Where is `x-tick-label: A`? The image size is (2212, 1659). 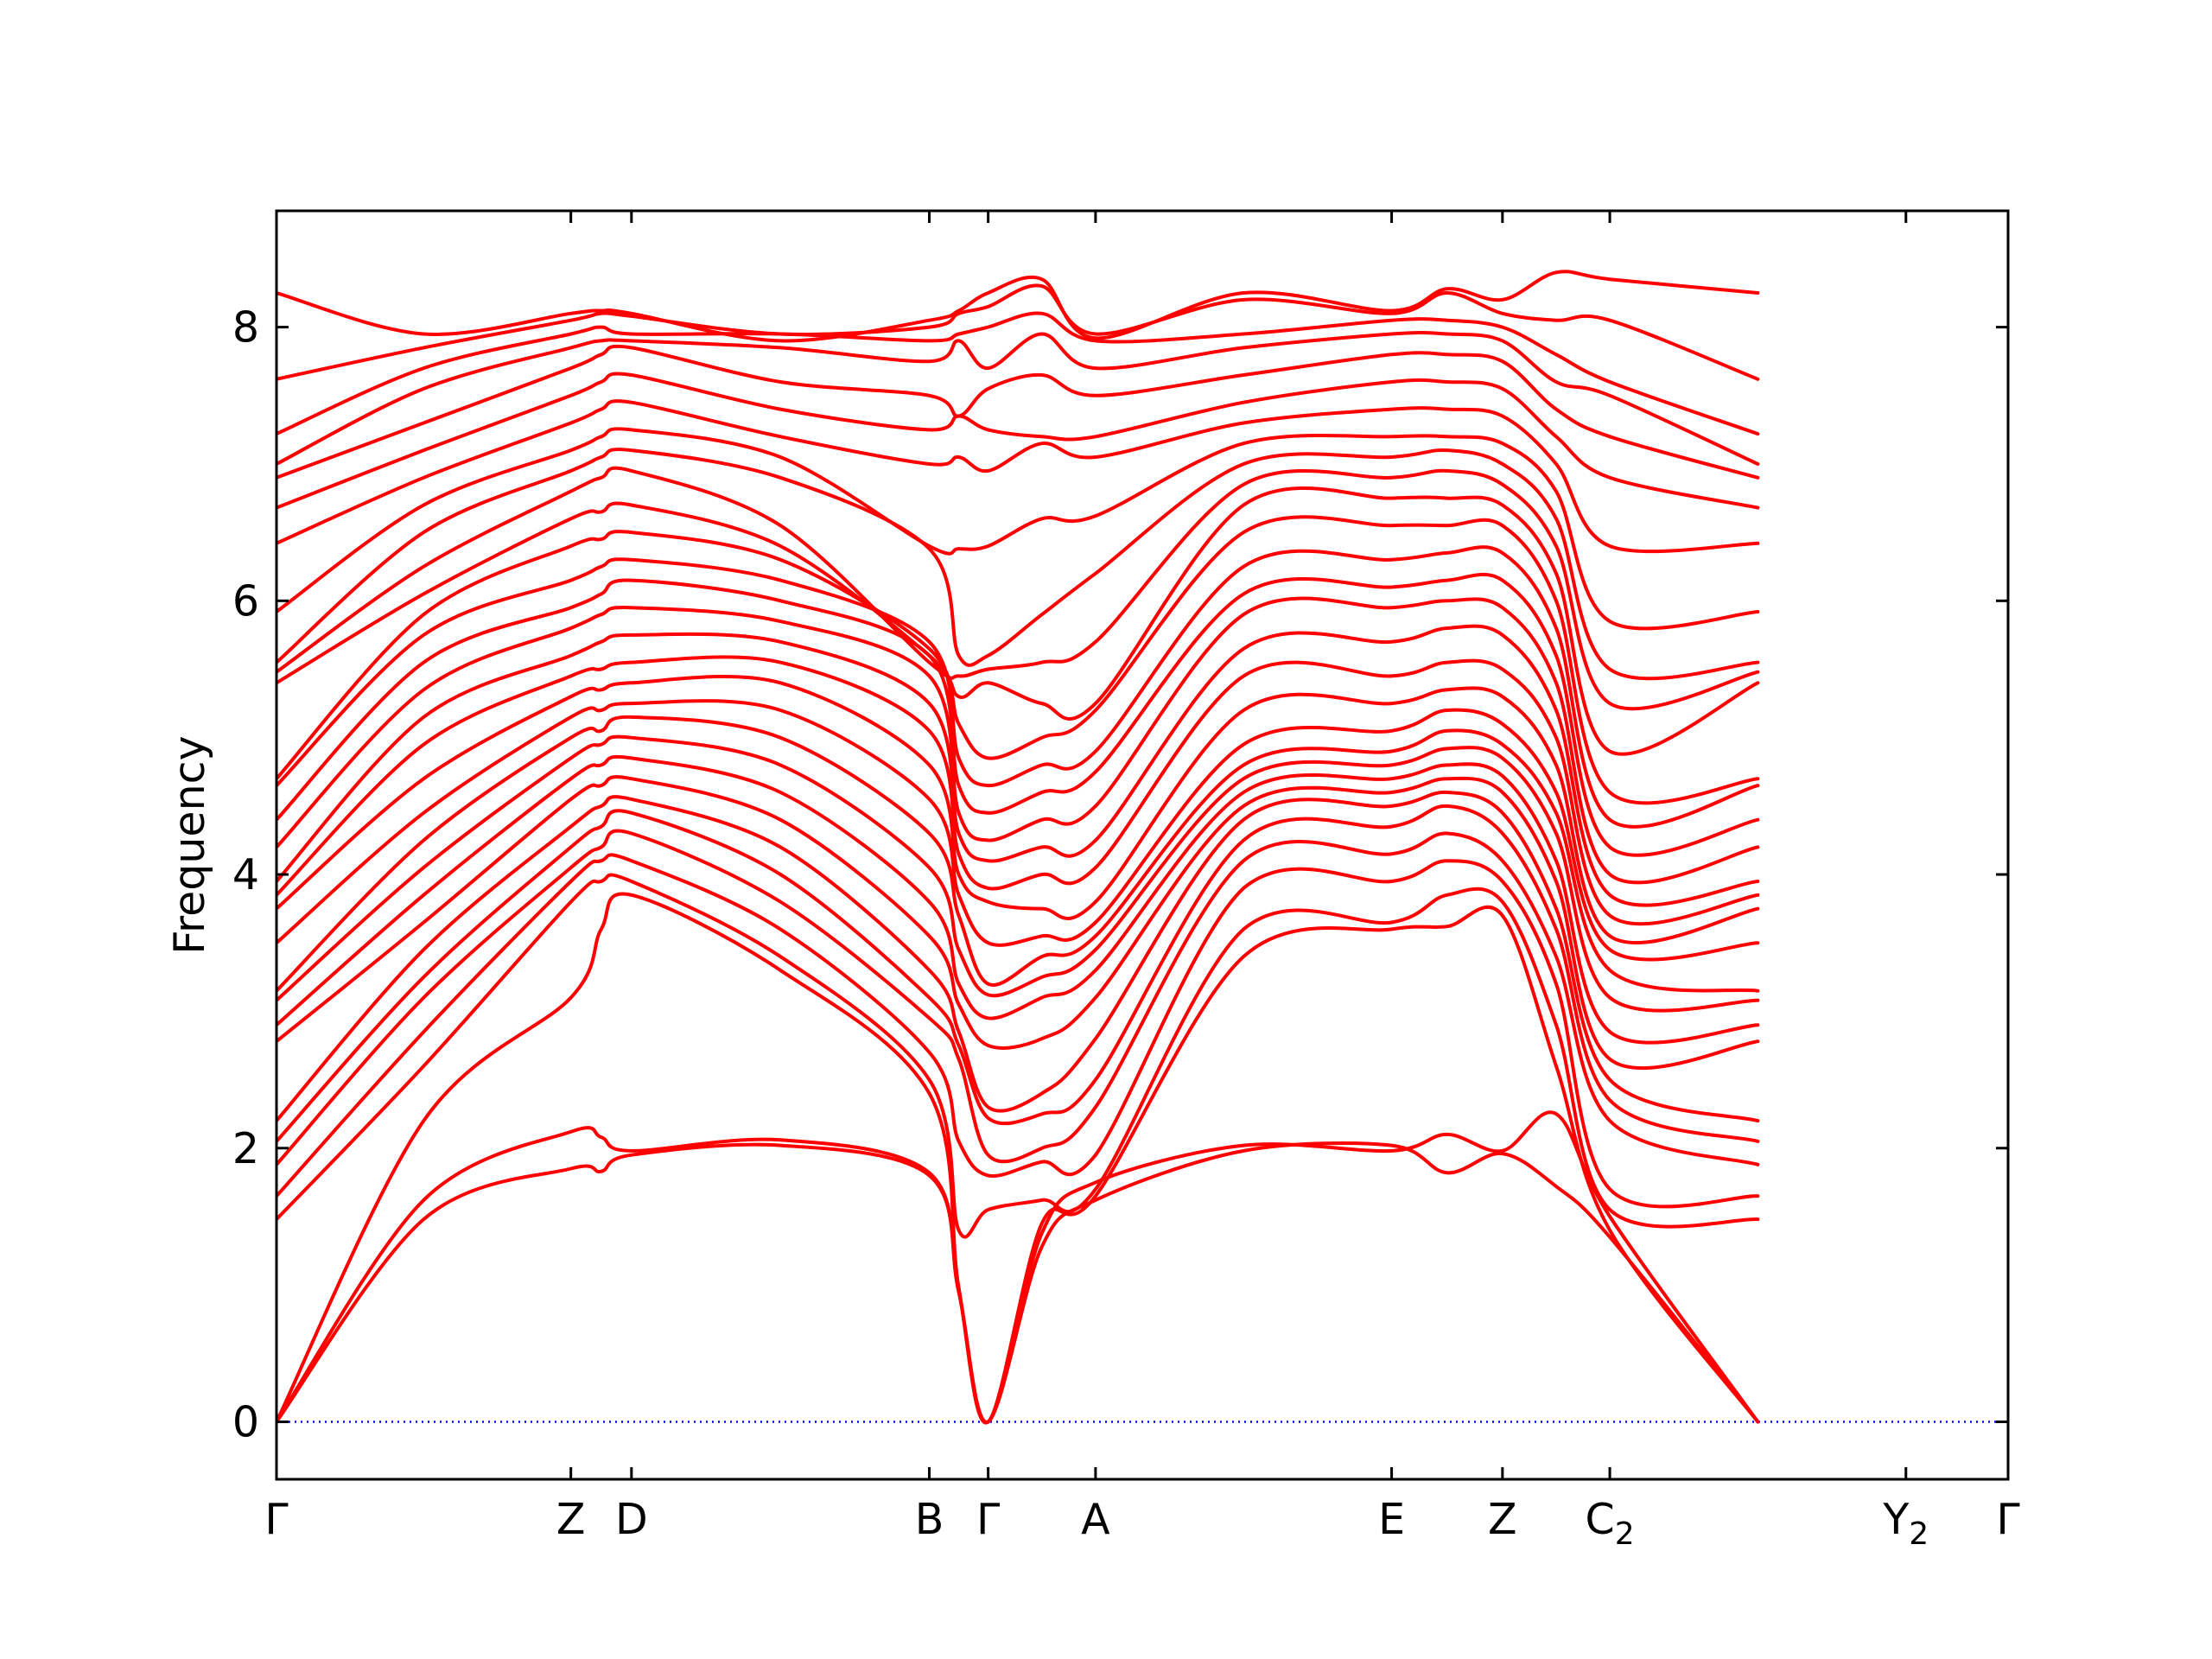 x-tick-label: A is located at coordinates (1095, 1519).